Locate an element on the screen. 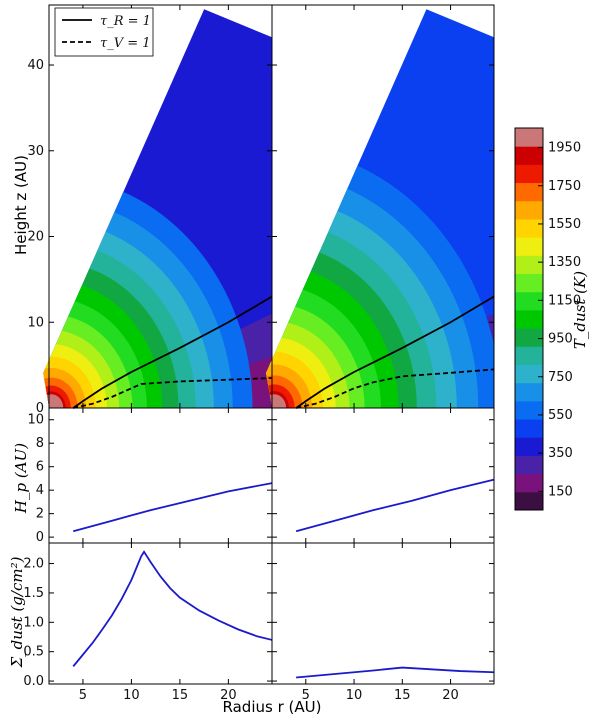 The width and height of the screenshot is (600, 718). y-axis-label-scale-height: H_p (AU) is located at coordinates (21, 478).